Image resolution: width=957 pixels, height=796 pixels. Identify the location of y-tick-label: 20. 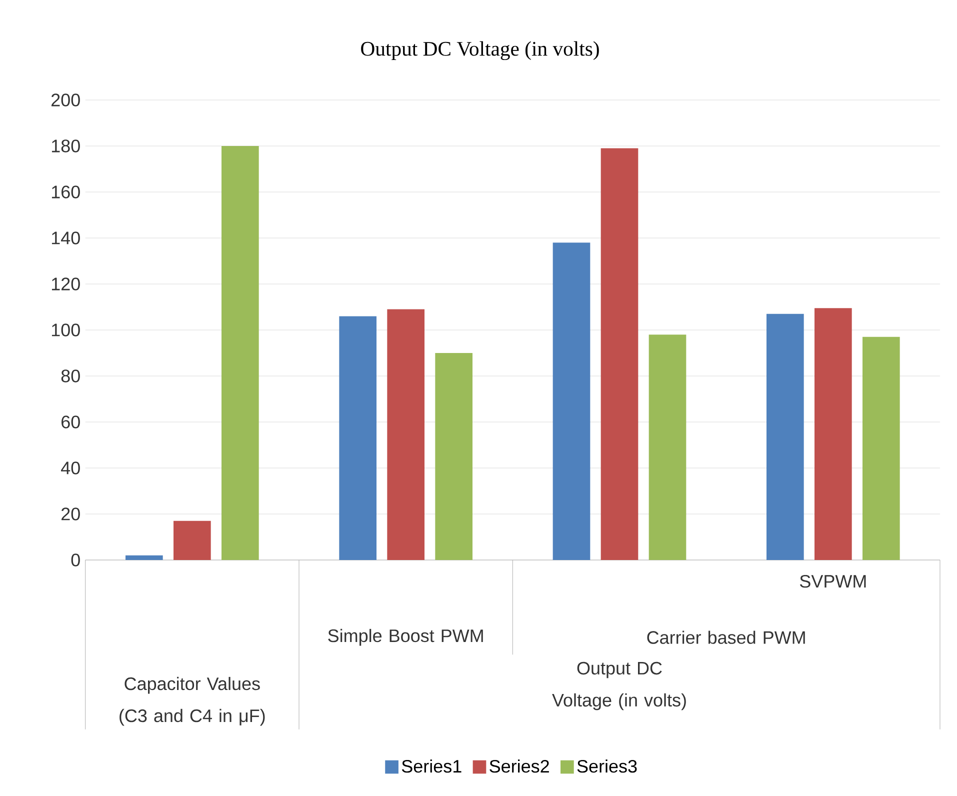
(71, 514).